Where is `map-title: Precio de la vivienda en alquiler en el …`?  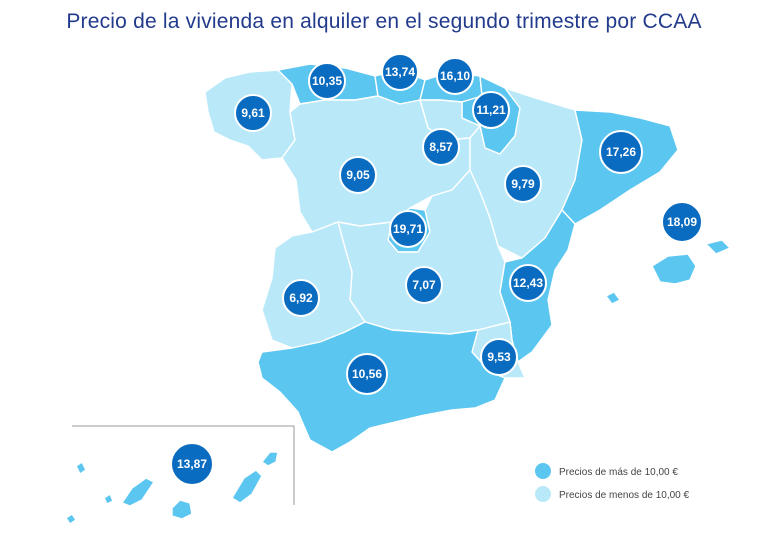
map-title: Precio de la vivienda en alquiler en el … is located at coordinates (384, 21).